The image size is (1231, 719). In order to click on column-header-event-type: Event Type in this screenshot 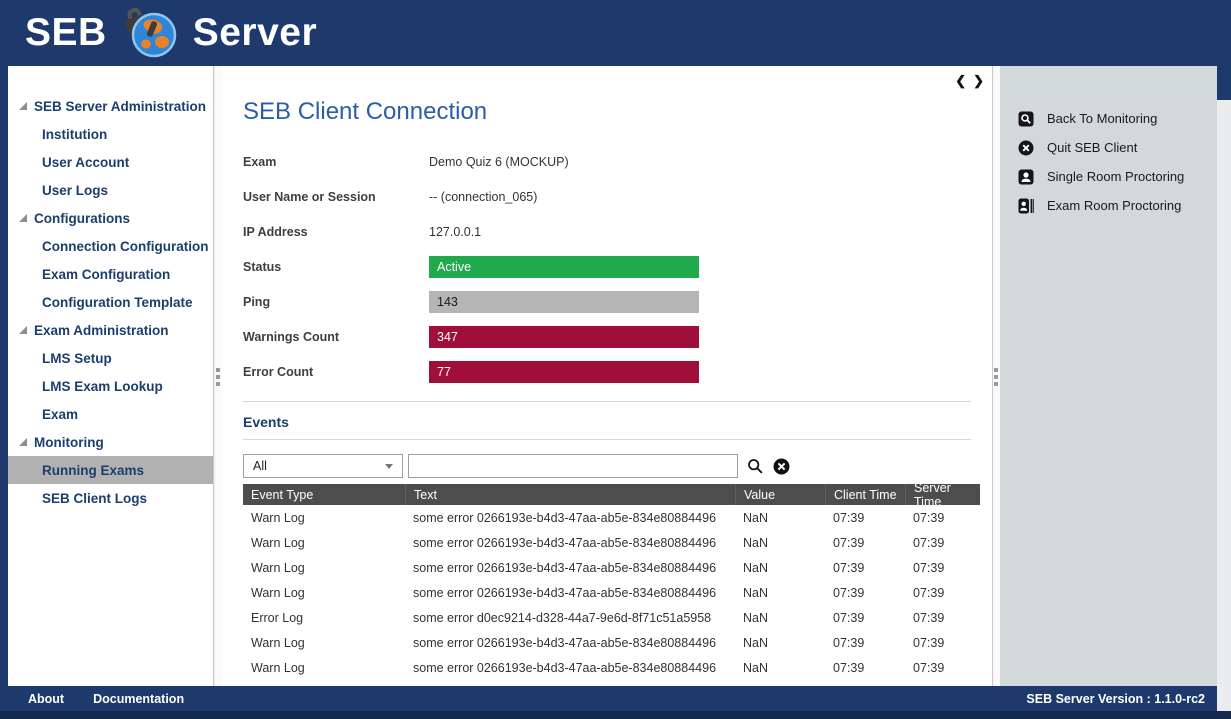, I will do `click(282, 494)`.